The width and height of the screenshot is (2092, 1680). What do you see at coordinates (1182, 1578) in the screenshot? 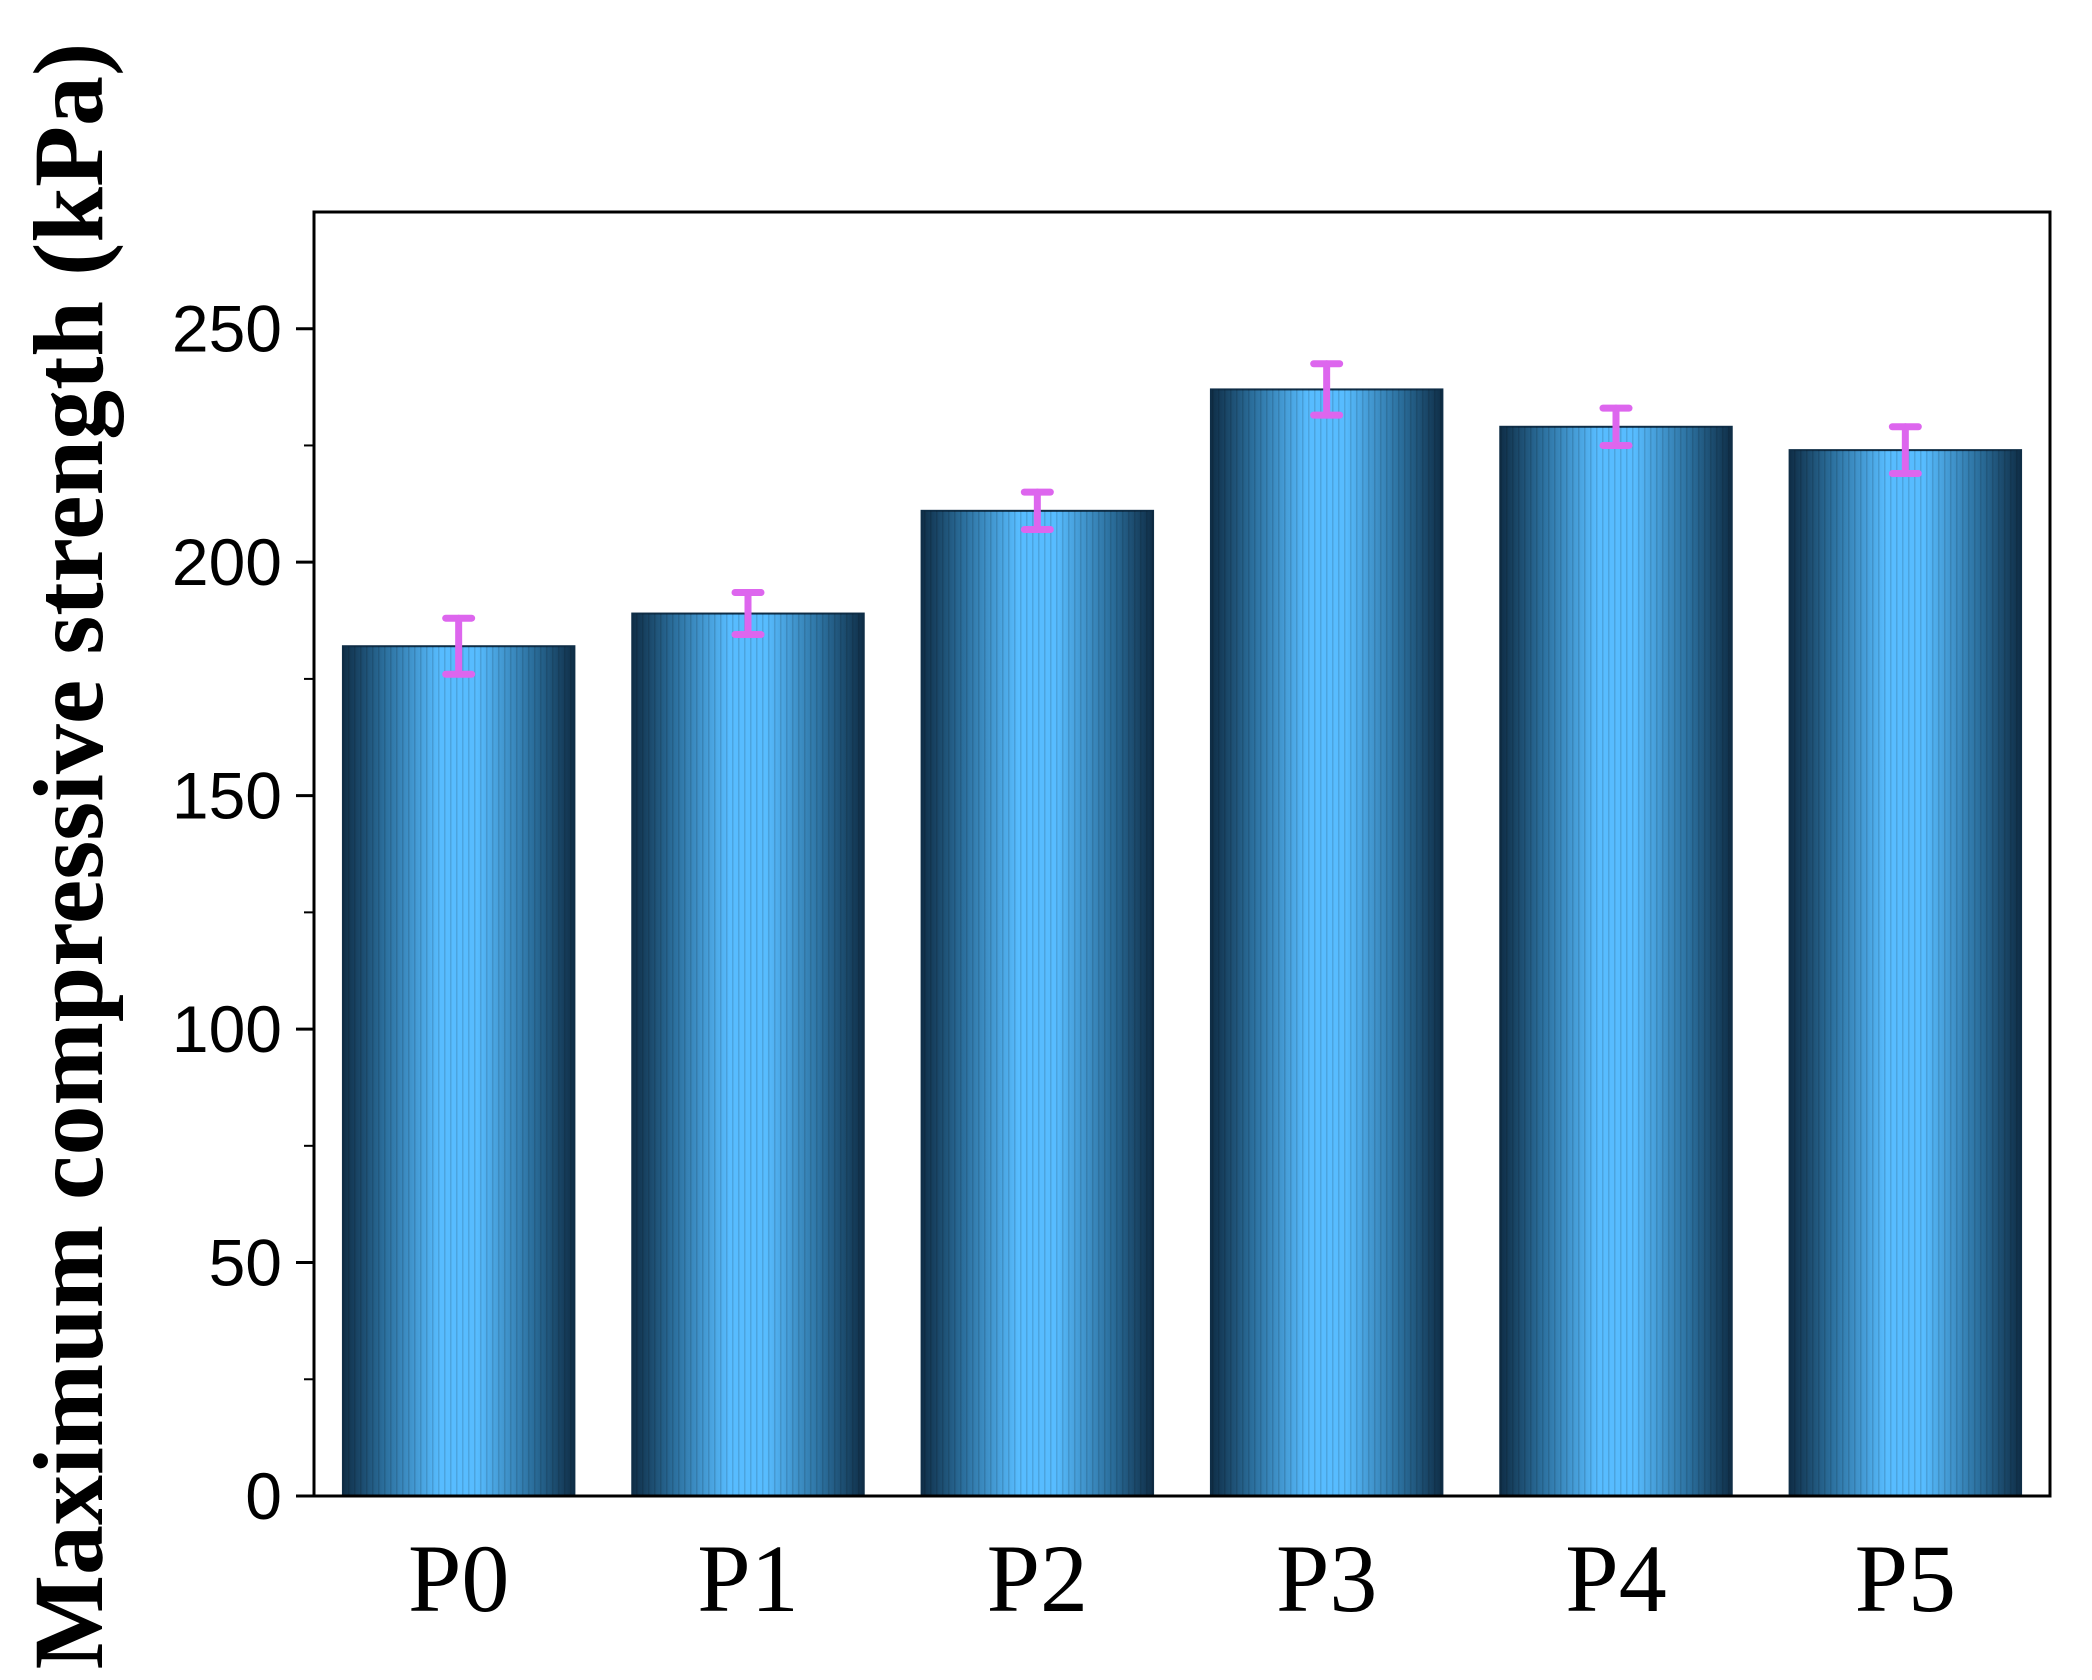
I see `x-axis-ticks: P0 P1 P2 P3 P4 P5` at bounding box center [1182, 1578].